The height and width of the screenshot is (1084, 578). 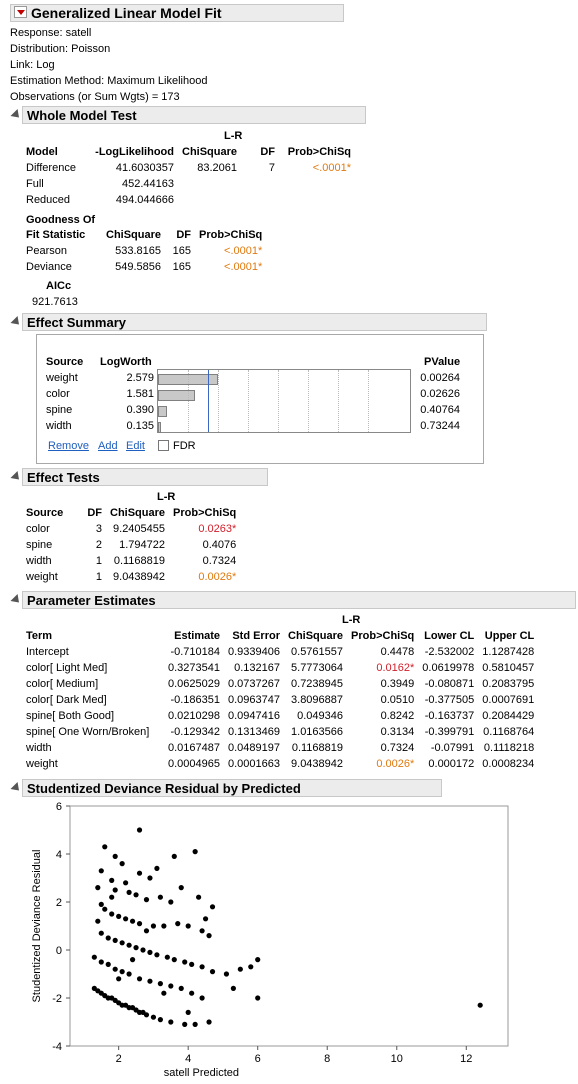 I want to click on effect-tests-title: Effect Tests, so click(x=63, y=477).